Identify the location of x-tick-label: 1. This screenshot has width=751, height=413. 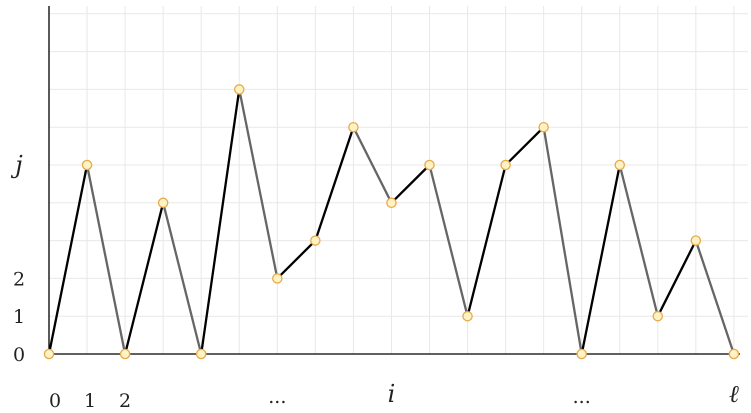
(90, 401).